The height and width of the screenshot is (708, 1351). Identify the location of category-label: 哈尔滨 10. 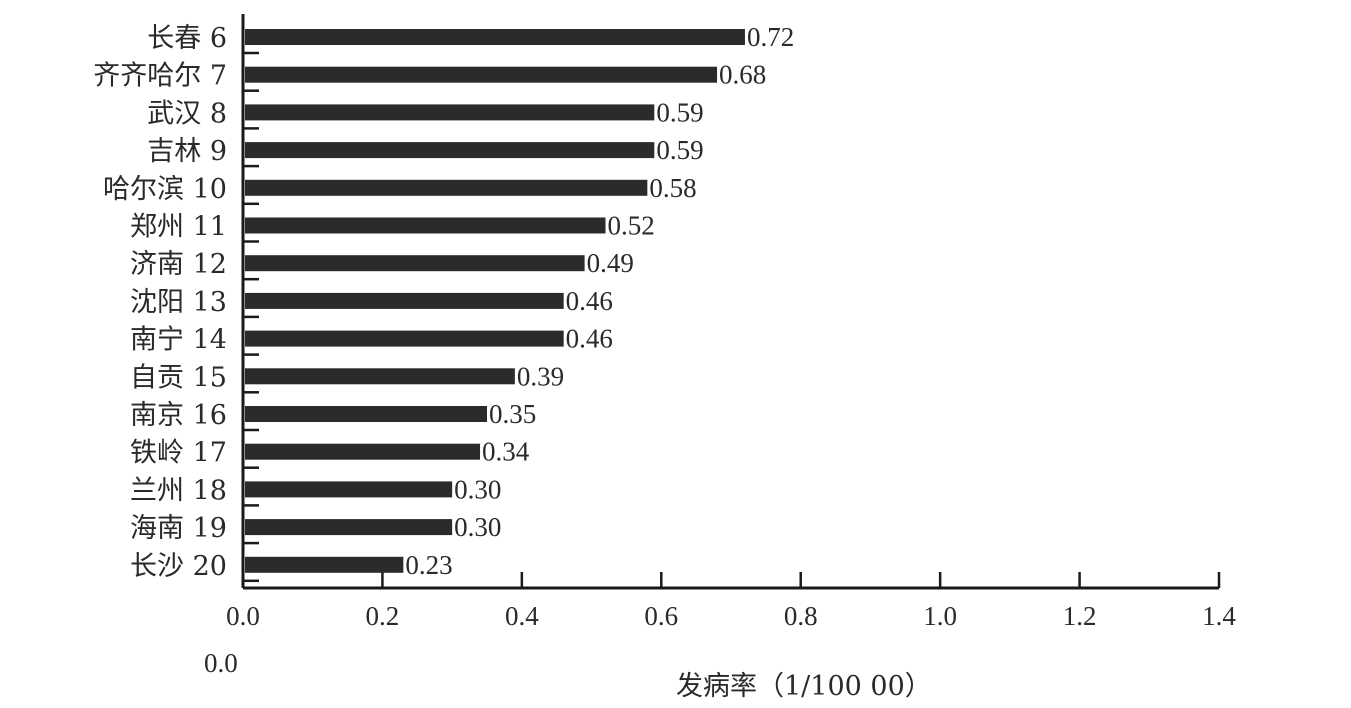
(165, 189).